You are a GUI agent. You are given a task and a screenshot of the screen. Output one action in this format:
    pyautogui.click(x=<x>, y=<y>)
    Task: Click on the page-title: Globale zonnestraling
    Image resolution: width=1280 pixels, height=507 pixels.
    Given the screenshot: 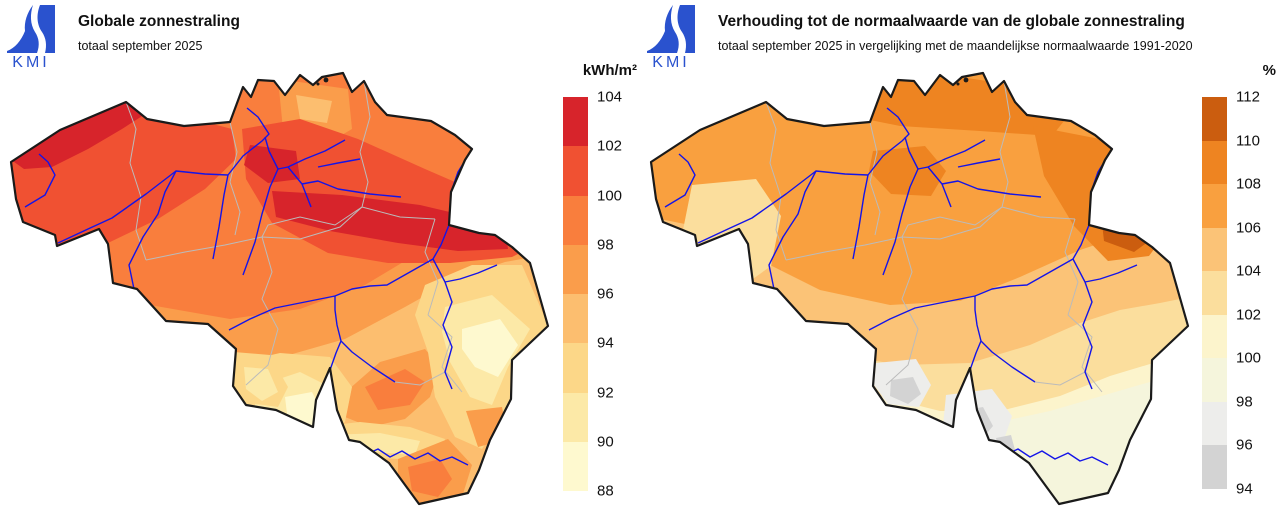 What is the action you would take?
    pyautogui.click(x=159, y=21)
    